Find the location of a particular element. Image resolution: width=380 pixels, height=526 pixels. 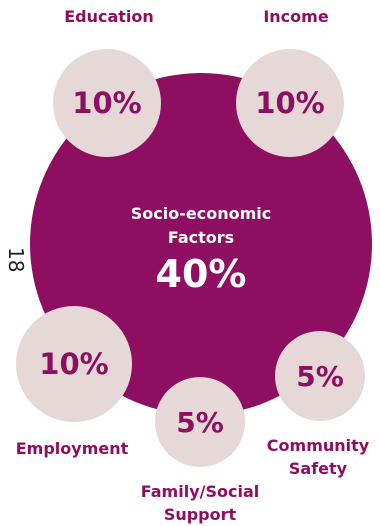

community-safety-label: Community Safety is located at coordinates (318, 457).